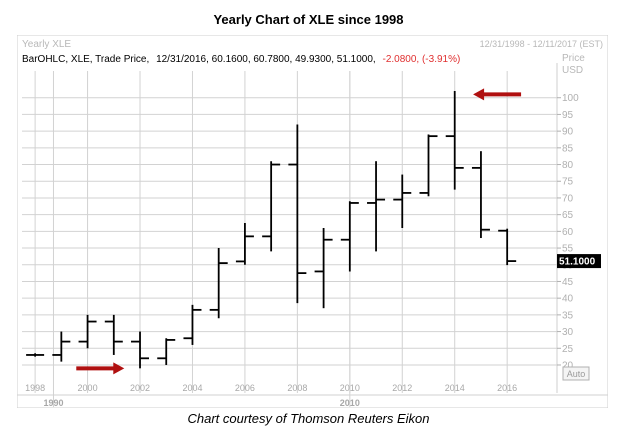  Describe the element at coordinates (568, 299) in the screenshot. I see `price-tick-label: 40` at that location.